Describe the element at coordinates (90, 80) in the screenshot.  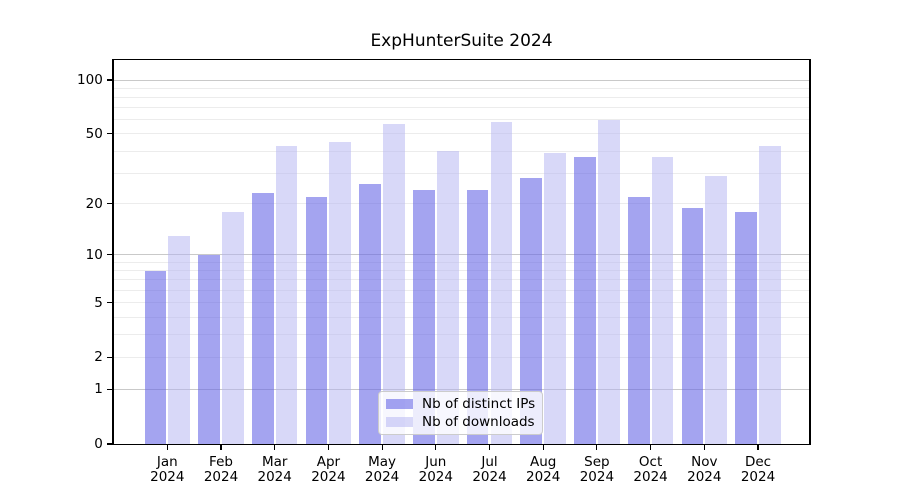
I see `y-tick-label: 100` at that location.